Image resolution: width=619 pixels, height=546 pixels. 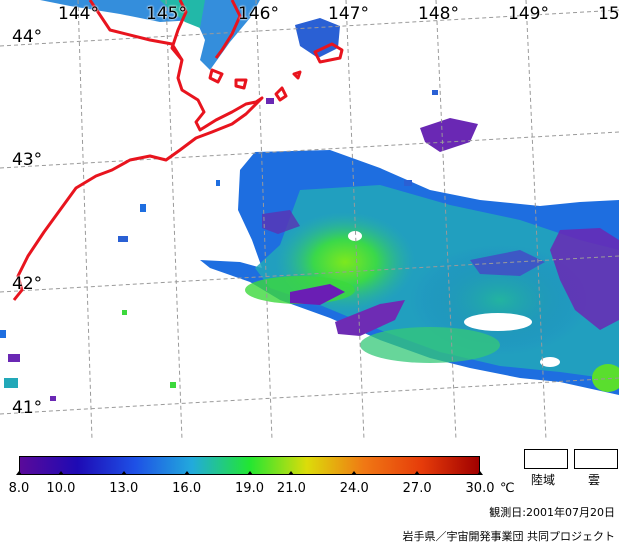 What do you see at coordinates (605, 378) in the screenshot?
I see `warm-southeast` at bounding box center [605, 378].